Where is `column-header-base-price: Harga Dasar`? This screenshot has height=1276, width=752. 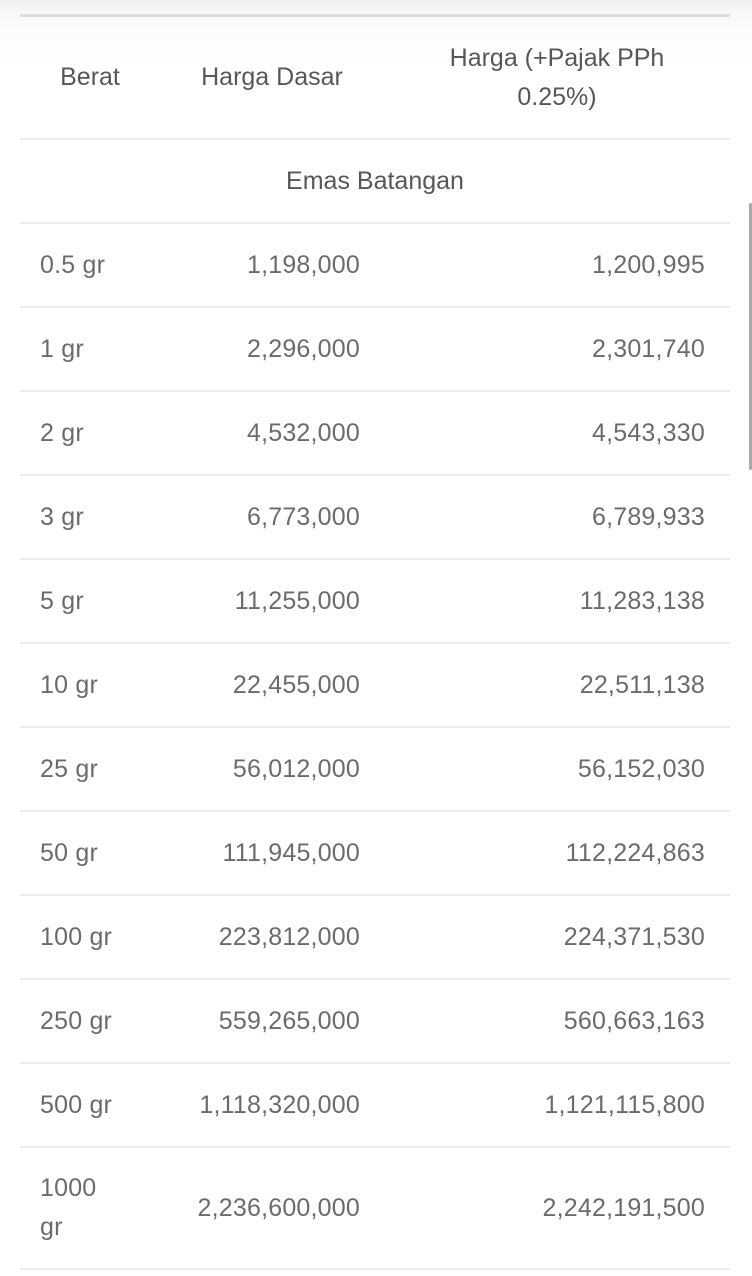 column-header-base-price: Harga Dasar is located at coordinates (272, 77).